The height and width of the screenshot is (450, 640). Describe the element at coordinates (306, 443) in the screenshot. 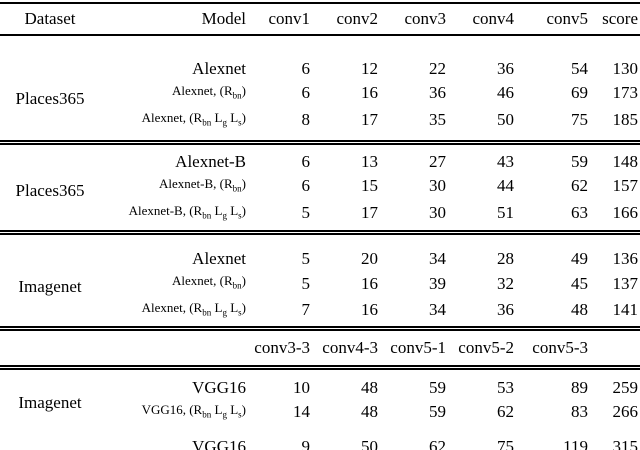

I see `metric-value: 9` at that location.